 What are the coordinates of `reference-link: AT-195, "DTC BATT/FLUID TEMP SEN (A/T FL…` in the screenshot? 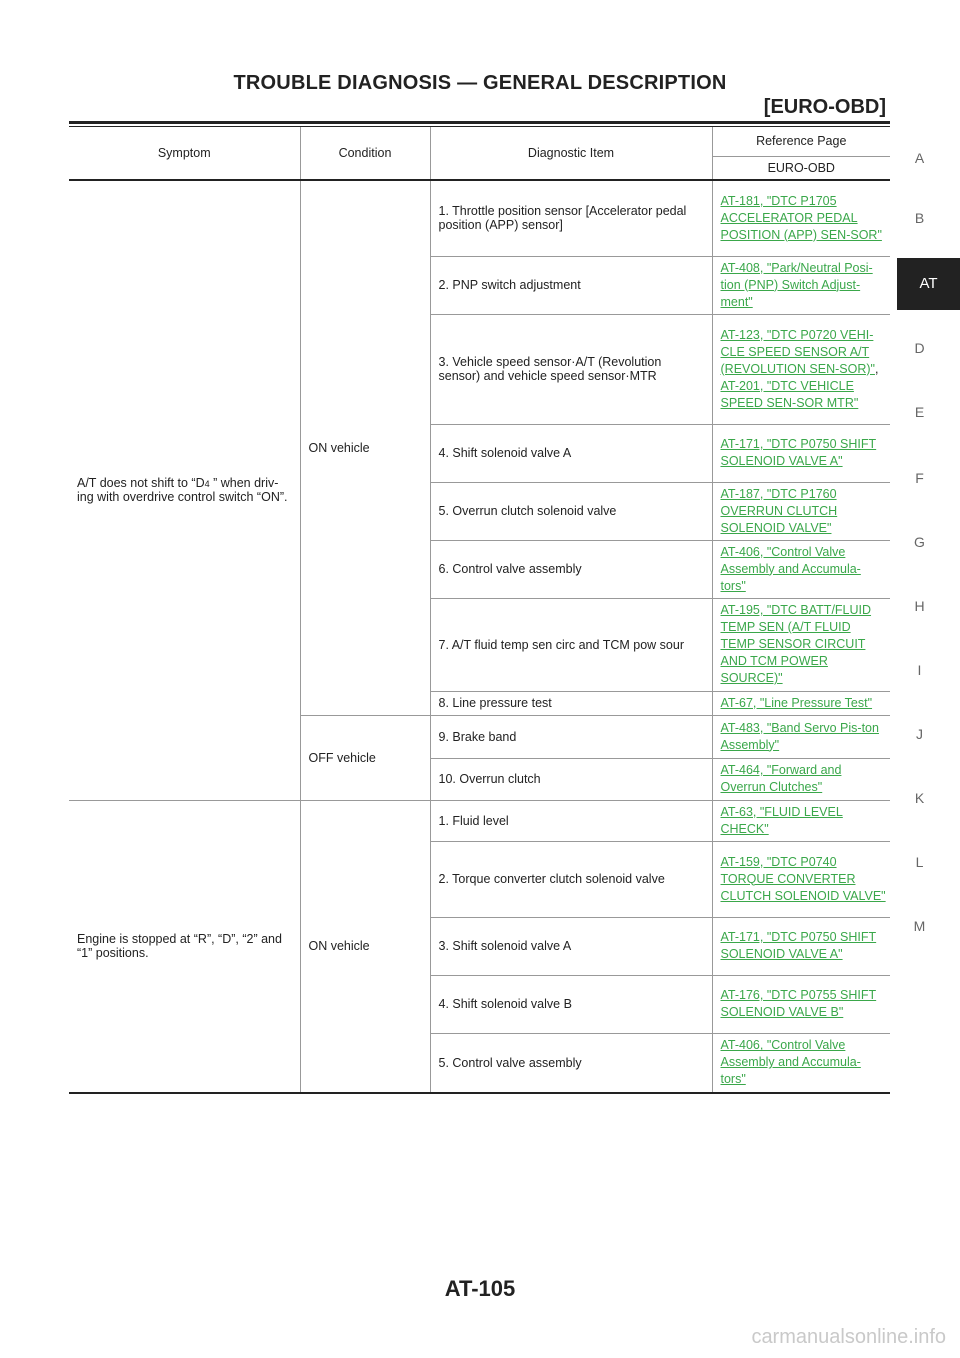 It's located at (796, 644).